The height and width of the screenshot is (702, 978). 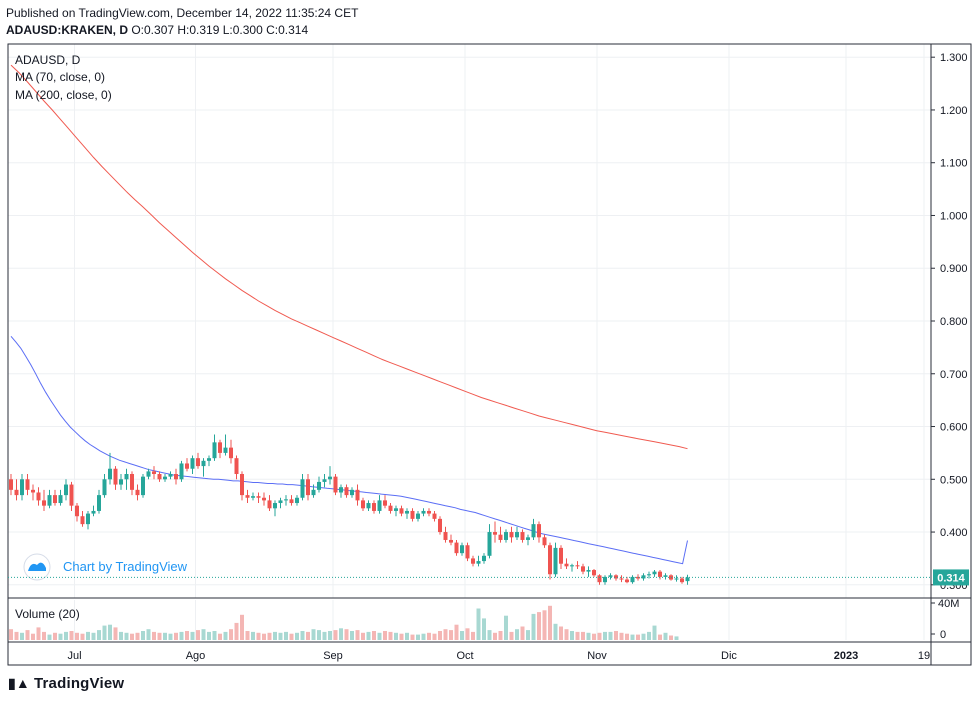 What do you see at coordinates (66, 683) in the screenshot?
I see `tradingview-logo: ▮▲ TradingView` at bounding box center [66, 683].